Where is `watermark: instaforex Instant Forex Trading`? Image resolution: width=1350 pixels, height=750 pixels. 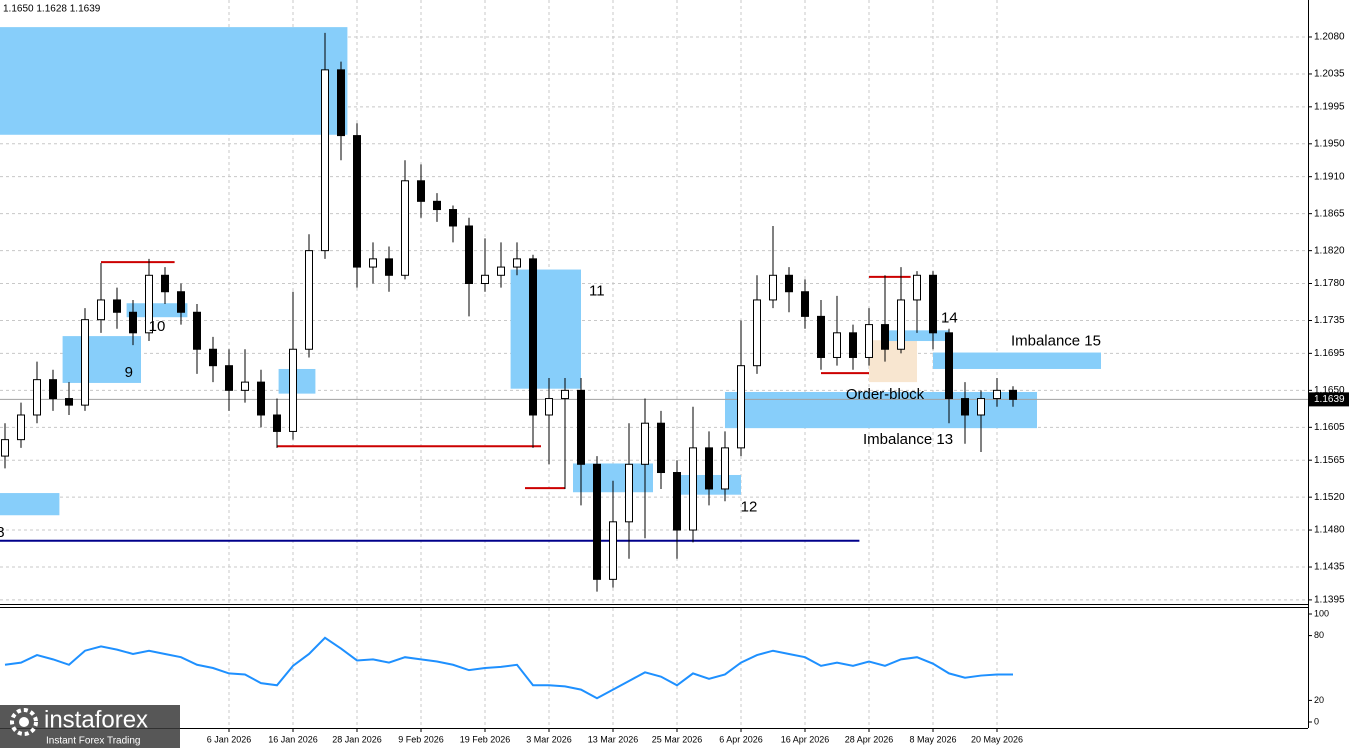 watermark: instaforex Instant Forex Trading is located at coordinates (90, 726).